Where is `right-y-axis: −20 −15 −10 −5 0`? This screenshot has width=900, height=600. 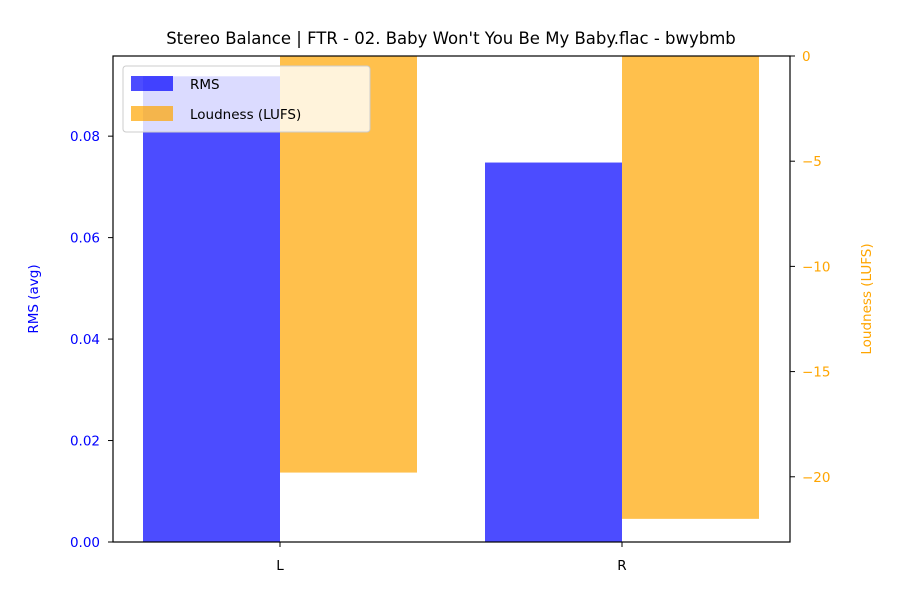
right-y-axis: −20 −15 −10 −5 0 is located at coordinates (810, 267).